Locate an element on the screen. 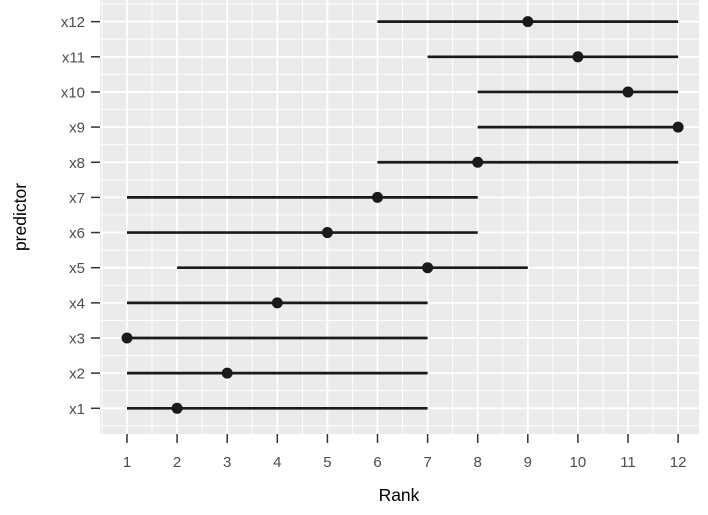  y-tick-label: x6 is located at coordinates (77, 233).